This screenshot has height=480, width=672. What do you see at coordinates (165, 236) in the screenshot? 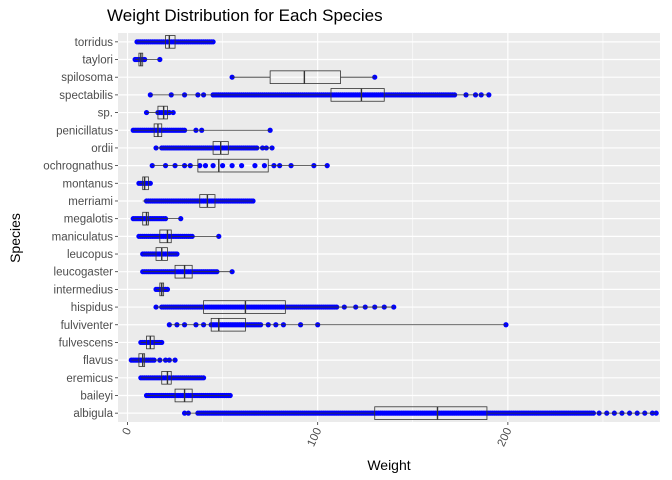
I see `box-maniculatus` at bounding box center [165, 236].